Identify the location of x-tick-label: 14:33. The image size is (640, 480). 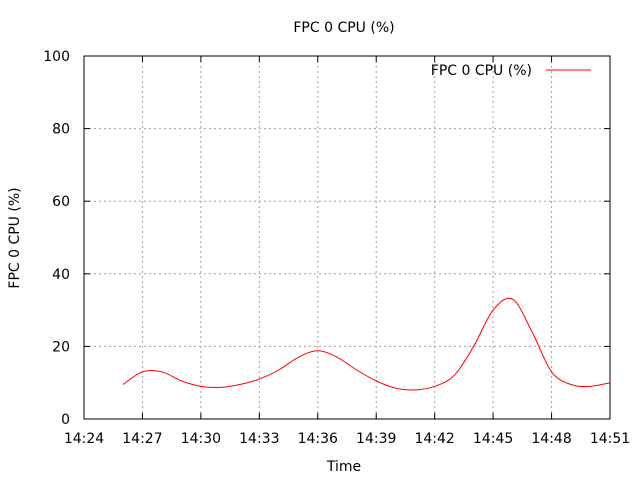
(259, 439).